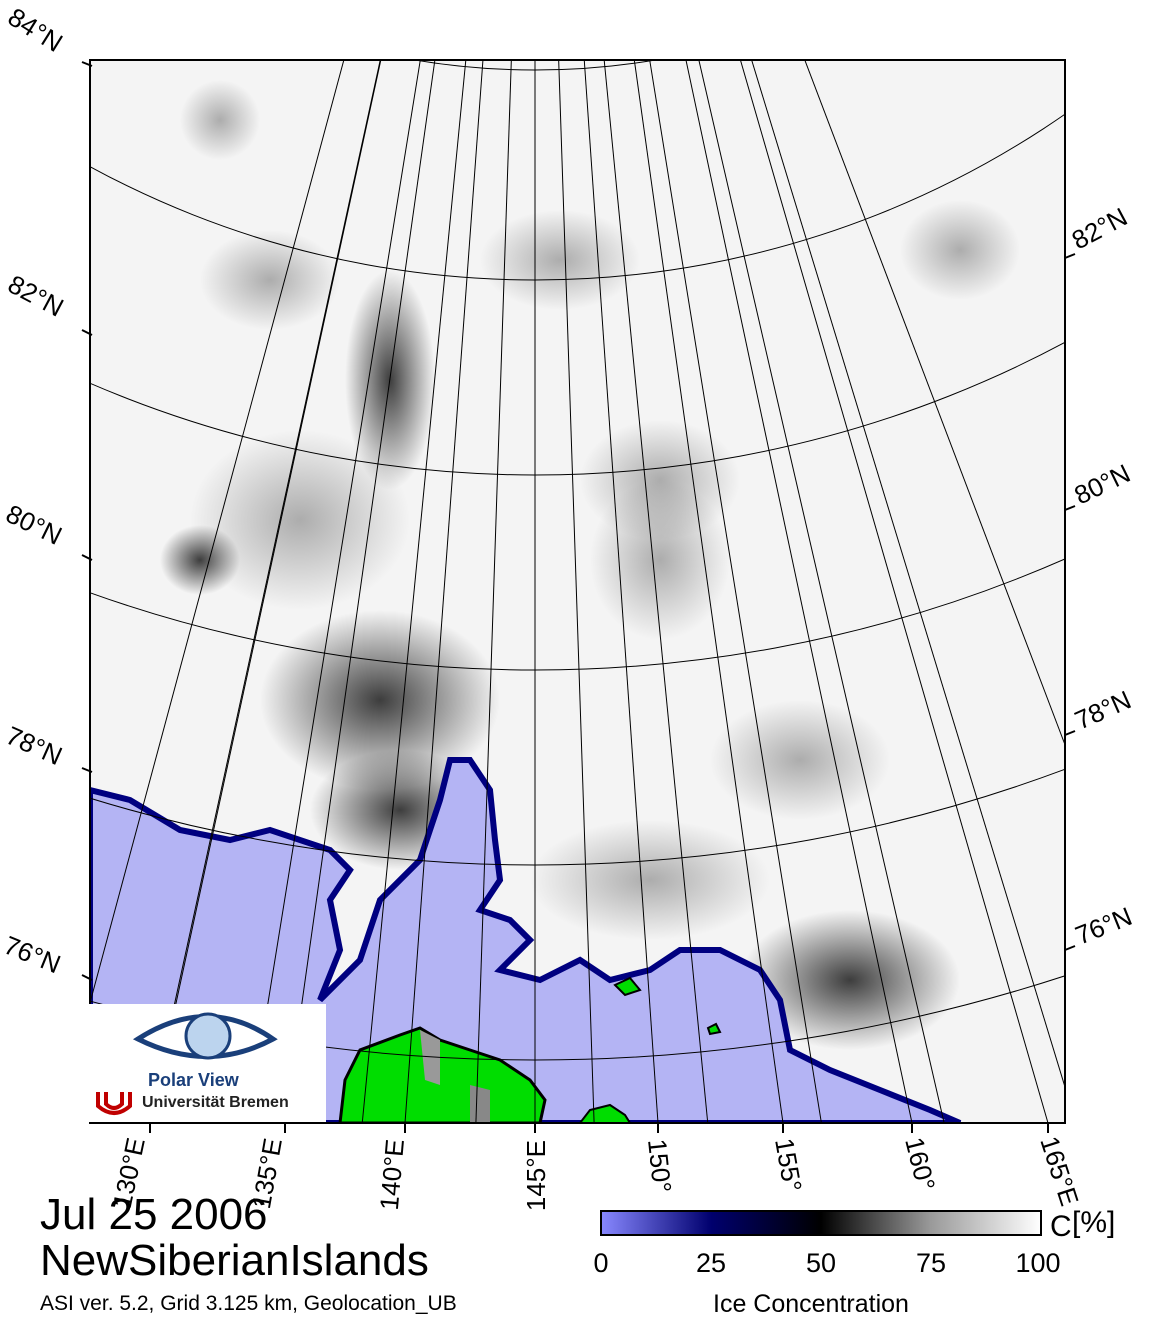 This screenshot has width=1155, height=1318. Describe the element at coordinates (1101, 484) in the screenshot. I see `lat-label-right-80: 80°N` at that location.